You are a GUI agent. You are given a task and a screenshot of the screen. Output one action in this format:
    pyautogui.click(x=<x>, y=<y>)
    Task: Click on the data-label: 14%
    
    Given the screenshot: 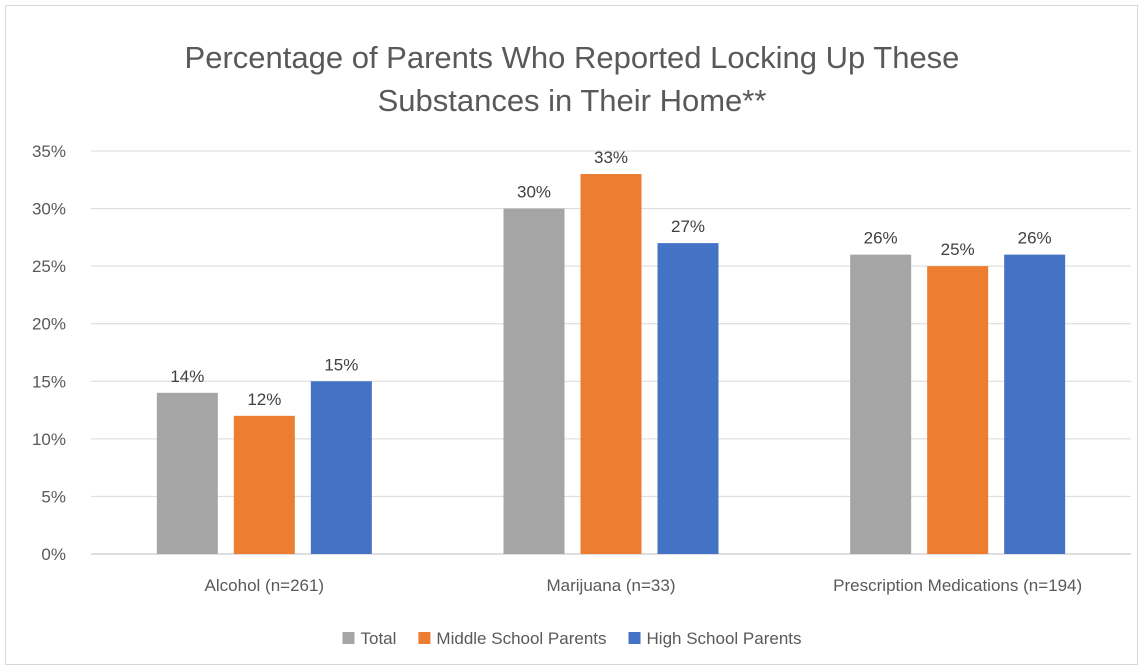 What is the action you would take?
    pyautogui.click(x=187, y=376)
    